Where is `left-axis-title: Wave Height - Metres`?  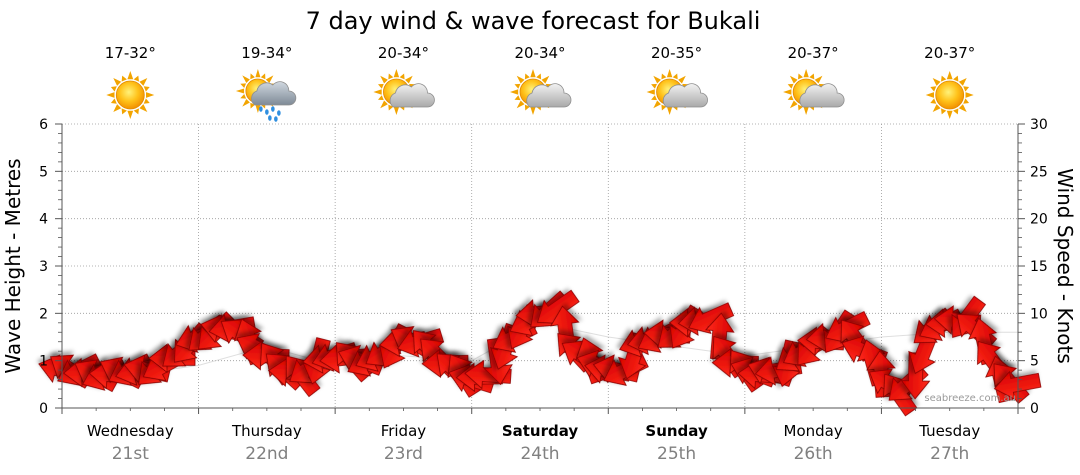
left-axis-title: Wave Height - Metres is located at coordinates (13, 265).